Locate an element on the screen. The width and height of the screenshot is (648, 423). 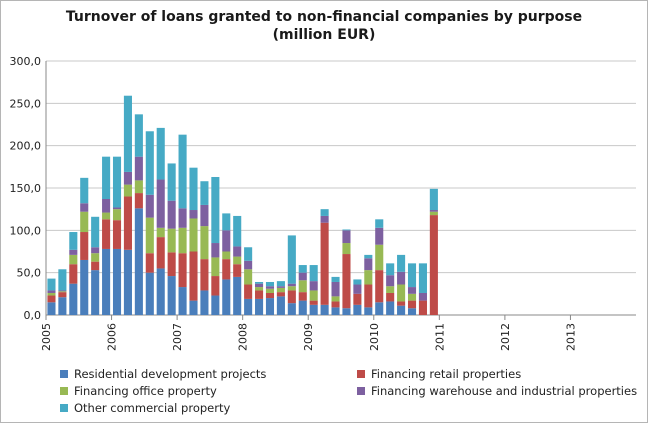
y-tick-label: 100,0 is located at coordinates (26, 230).